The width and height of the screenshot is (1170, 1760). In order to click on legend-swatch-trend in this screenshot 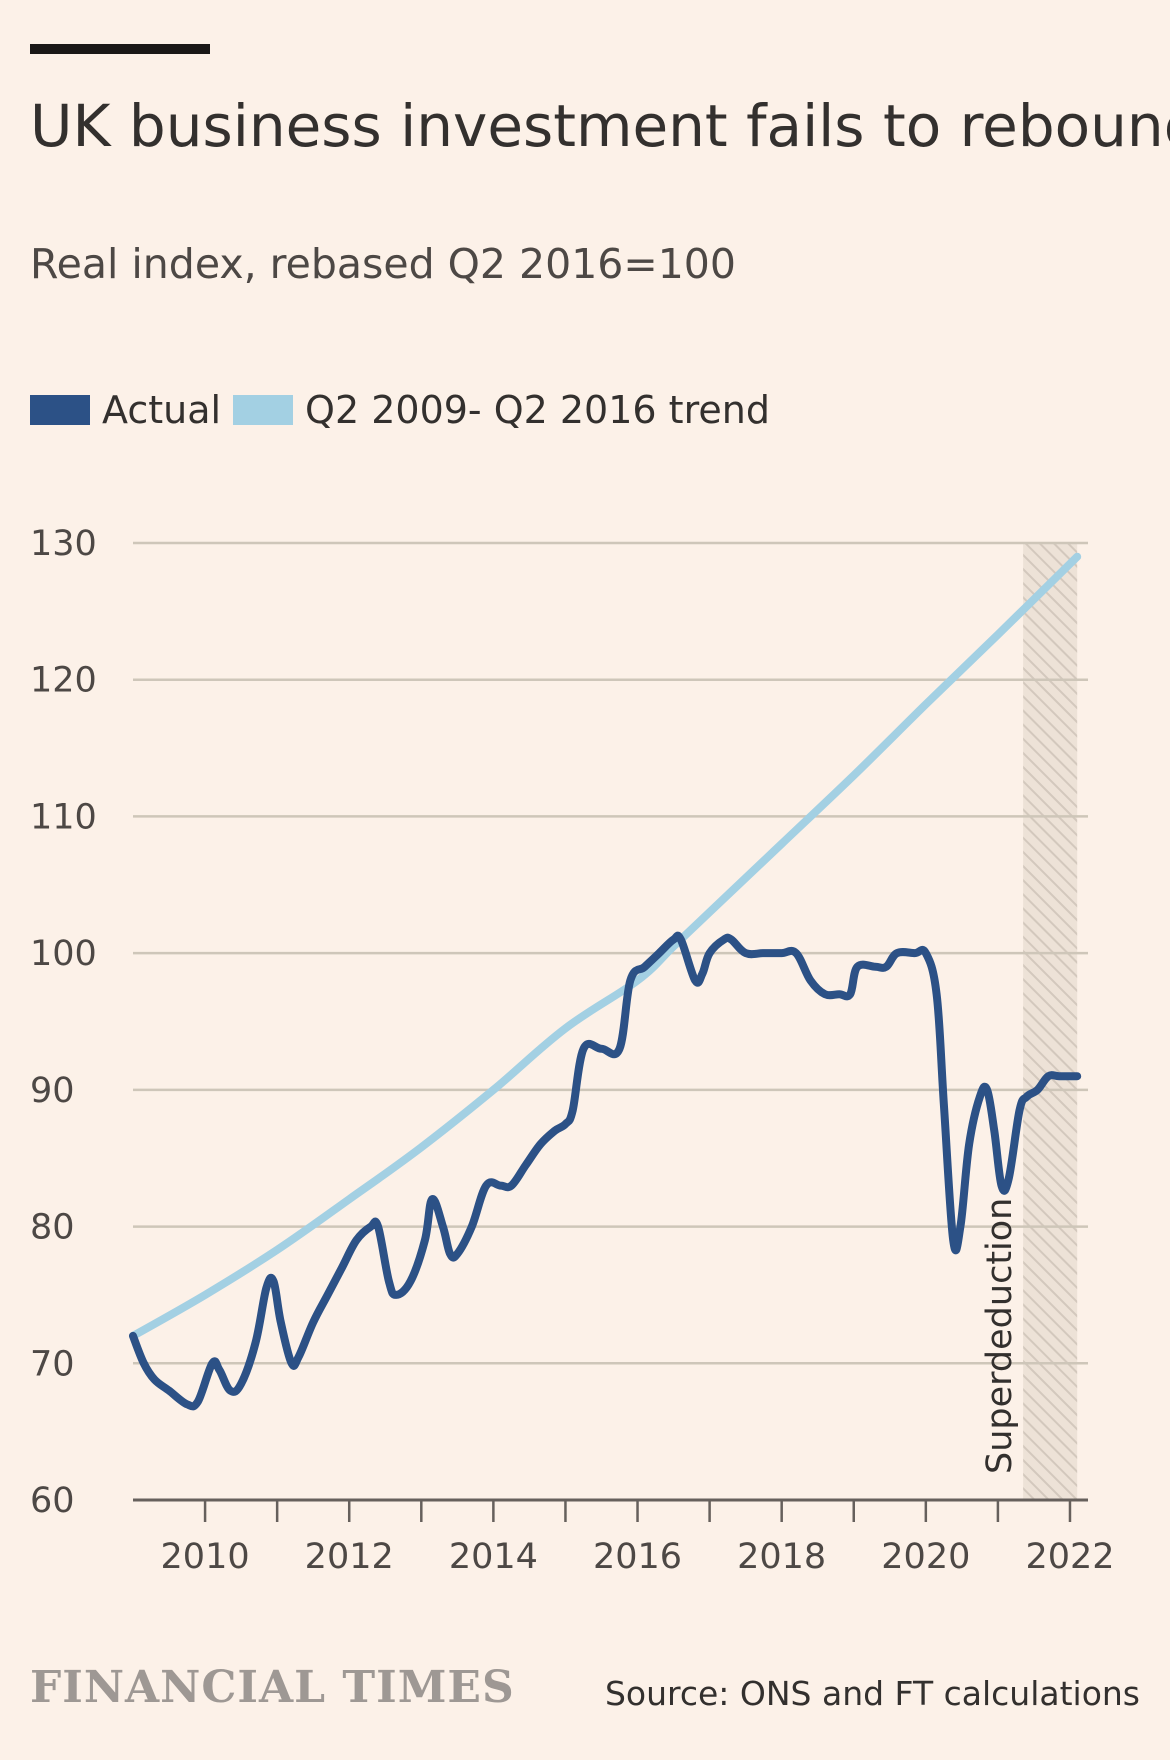, I will do `click(263, 410)`.